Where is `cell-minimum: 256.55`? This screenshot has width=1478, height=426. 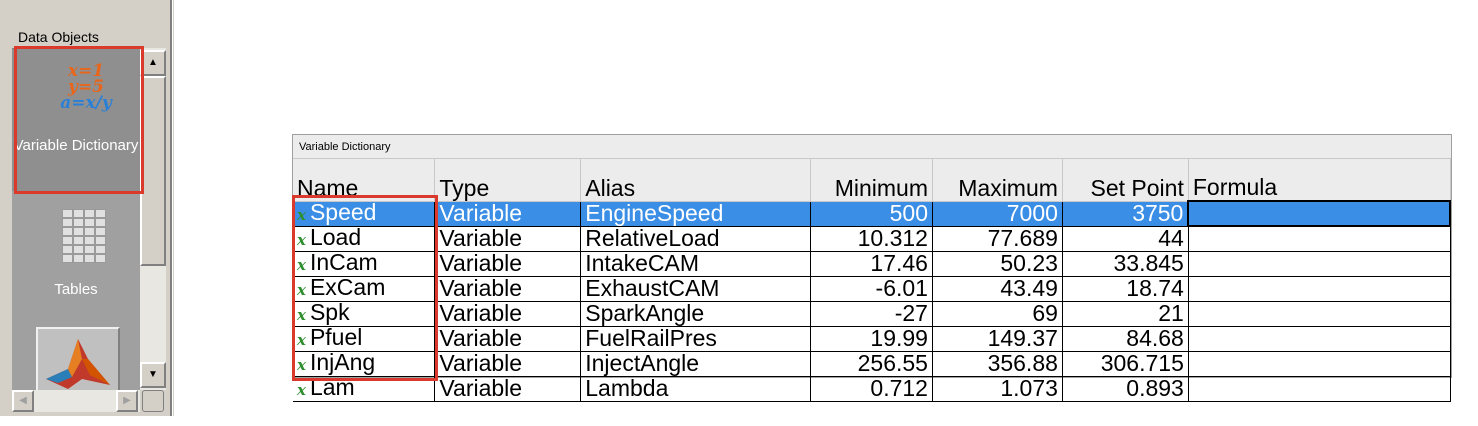 cell-minimum: 256.55 is located at coordinates (871, 364).